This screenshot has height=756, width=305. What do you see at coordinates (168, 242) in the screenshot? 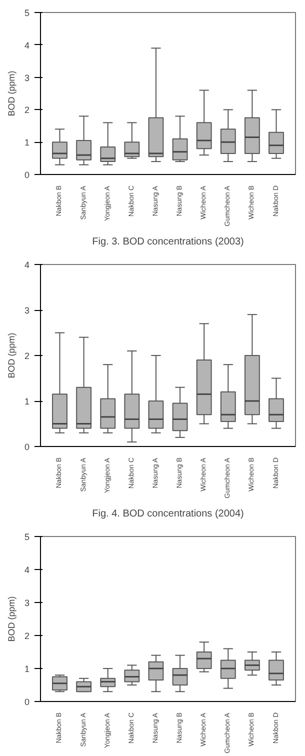
I see `caption: Fig. 3. BOD concentrations (2003)` at bounding box center [168, 242].